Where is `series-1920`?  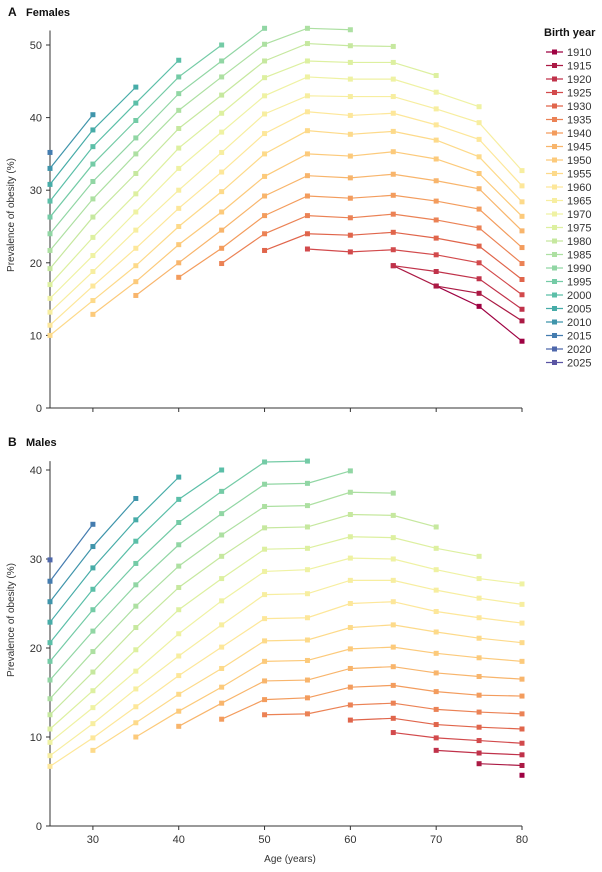
series-1920 is located at coordinates (457, 287).